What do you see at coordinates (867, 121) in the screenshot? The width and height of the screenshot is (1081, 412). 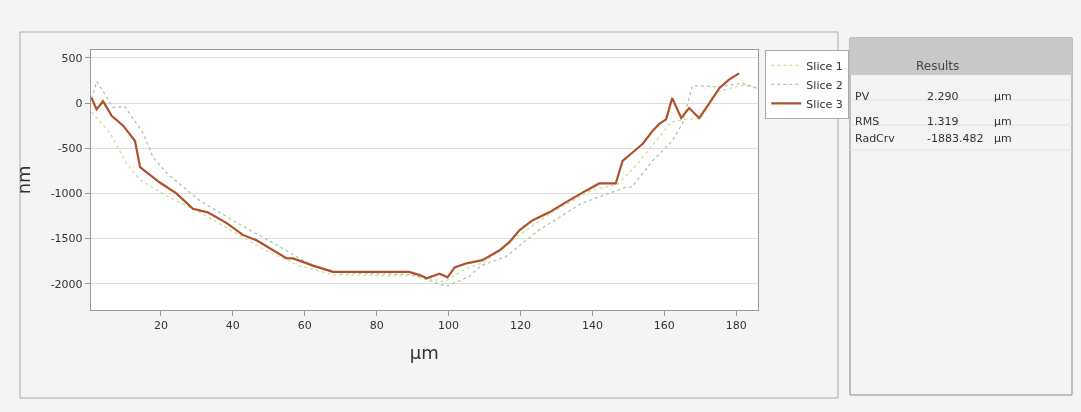 I see `text: RMS` at bounding box center [867, 121].